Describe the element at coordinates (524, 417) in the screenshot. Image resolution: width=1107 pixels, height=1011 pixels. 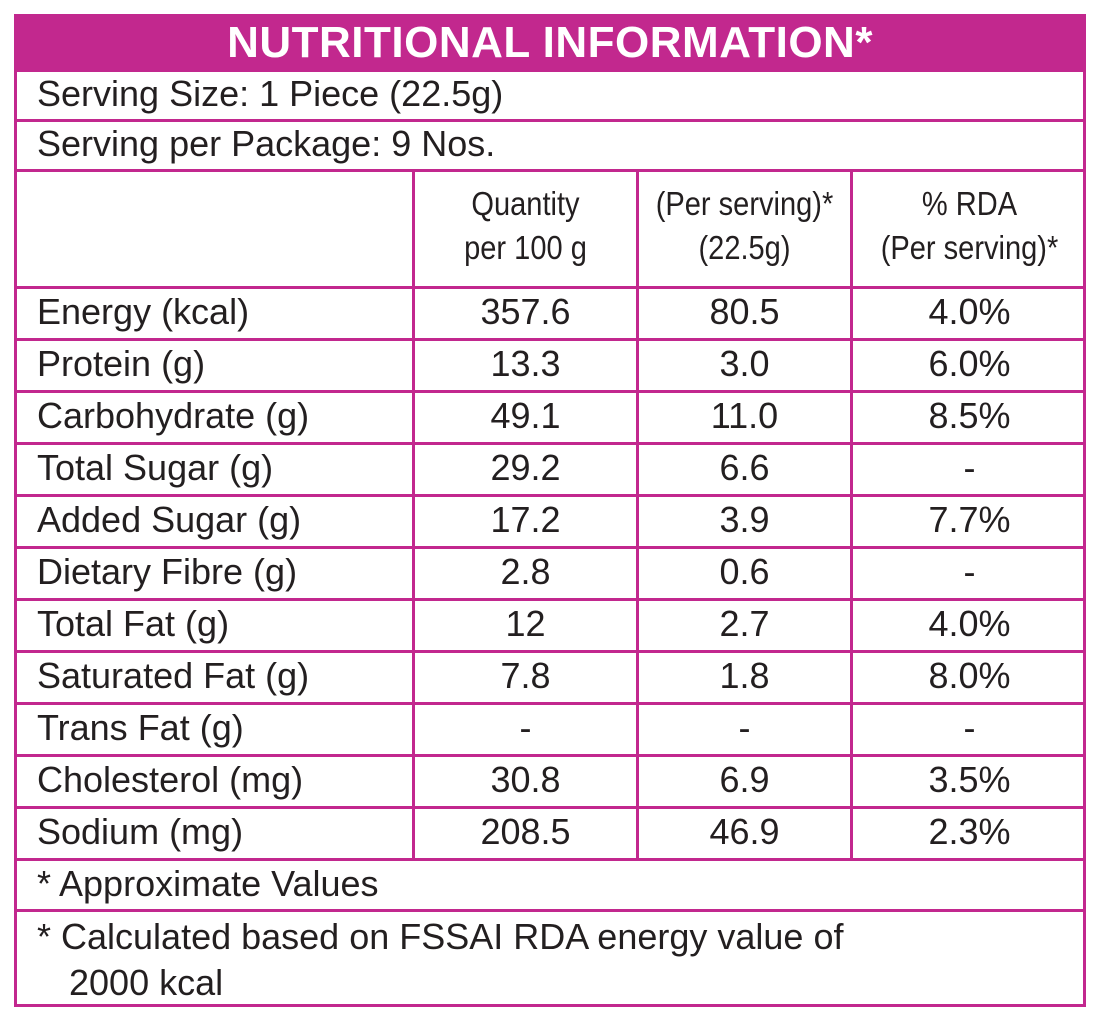
I see `per-100g-value: 49.1` at that location.